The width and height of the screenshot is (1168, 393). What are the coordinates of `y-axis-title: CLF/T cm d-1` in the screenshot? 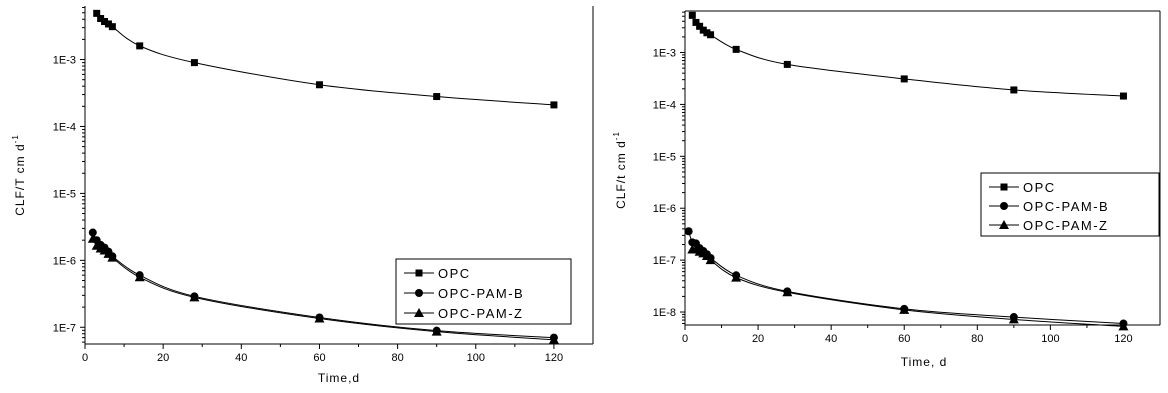 It's located at (19, 175).